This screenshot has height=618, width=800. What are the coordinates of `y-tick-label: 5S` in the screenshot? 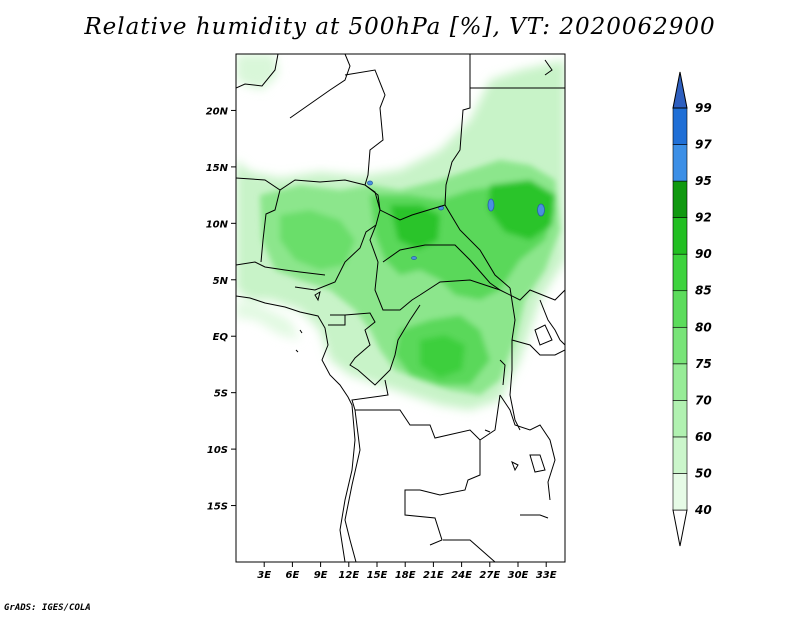 It's located at (221, 394).